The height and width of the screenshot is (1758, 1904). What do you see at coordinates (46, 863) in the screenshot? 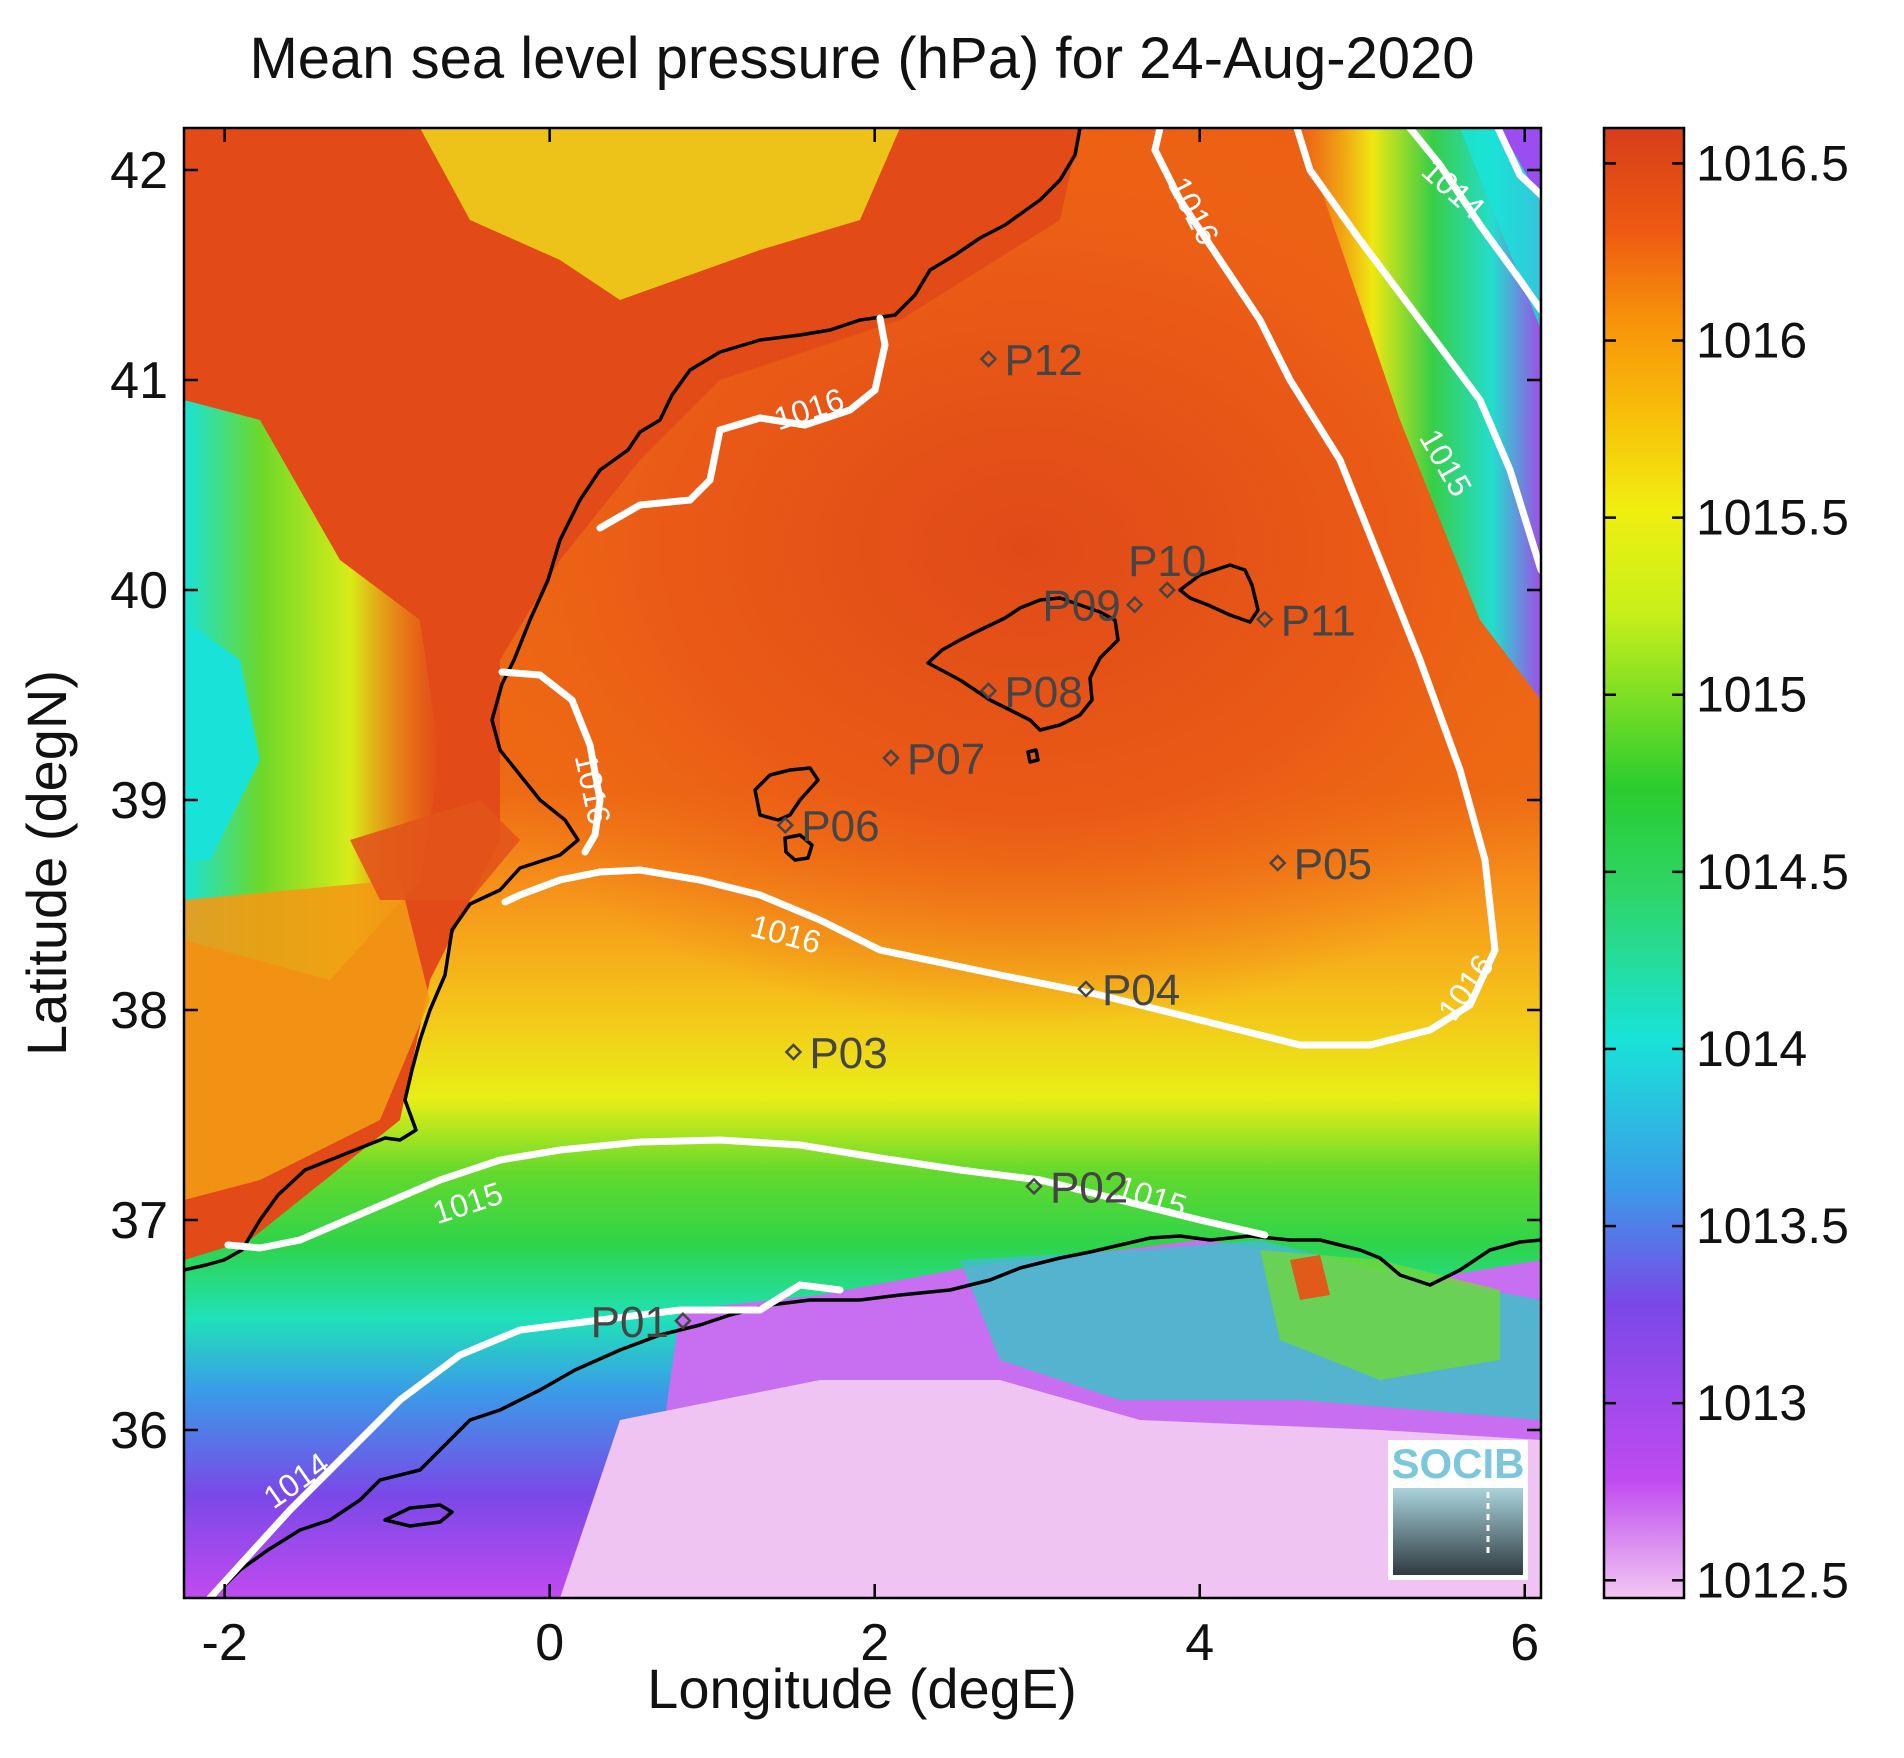
I see `y-axis-label: Latitude (degN)` at bounding box center [46, 863].